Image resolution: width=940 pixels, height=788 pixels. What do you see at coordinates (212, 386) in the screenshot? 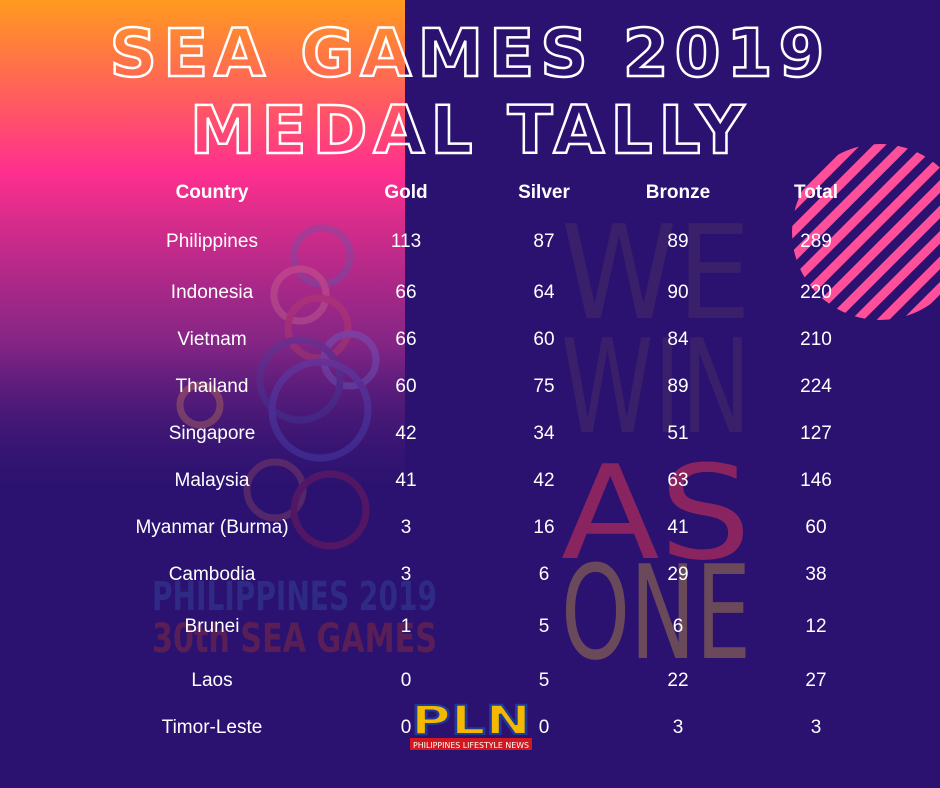
I see `country-name: Thailand` at bounding box center [212, 386].